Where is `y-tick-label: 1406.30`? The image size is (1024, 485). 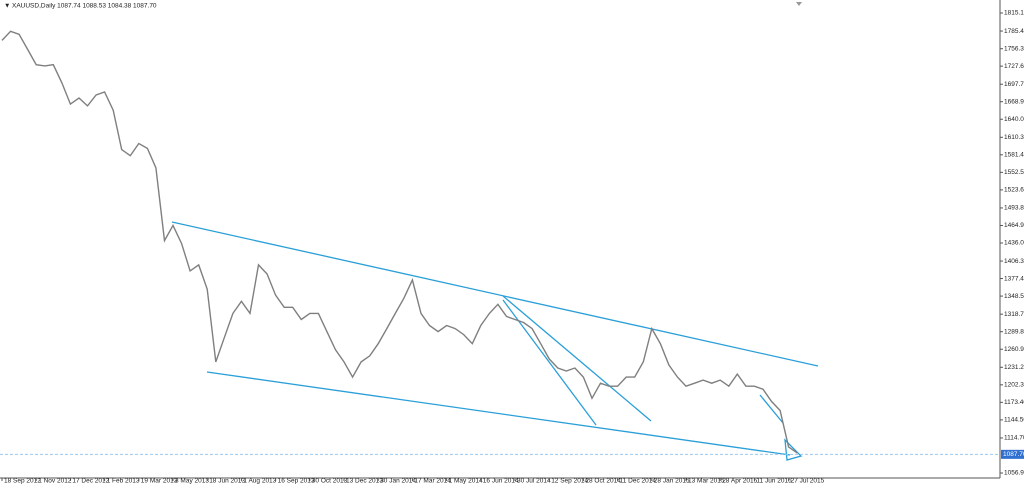
y-tick-label: 1406.30 is located at coordinates (1014, 261).